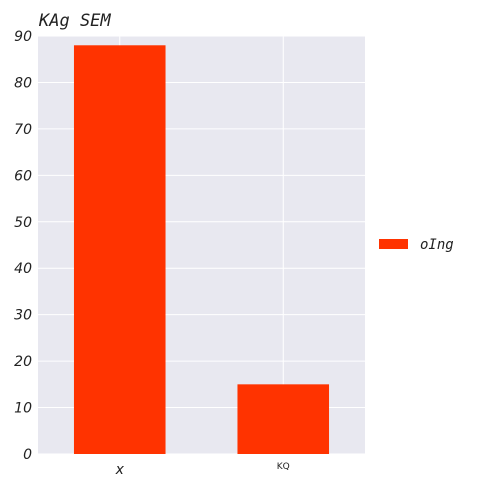  What do you see at coordinates (23, 362) in the screenshot?
I see `y-tick-label: 20` at bounding box center [23, 362].